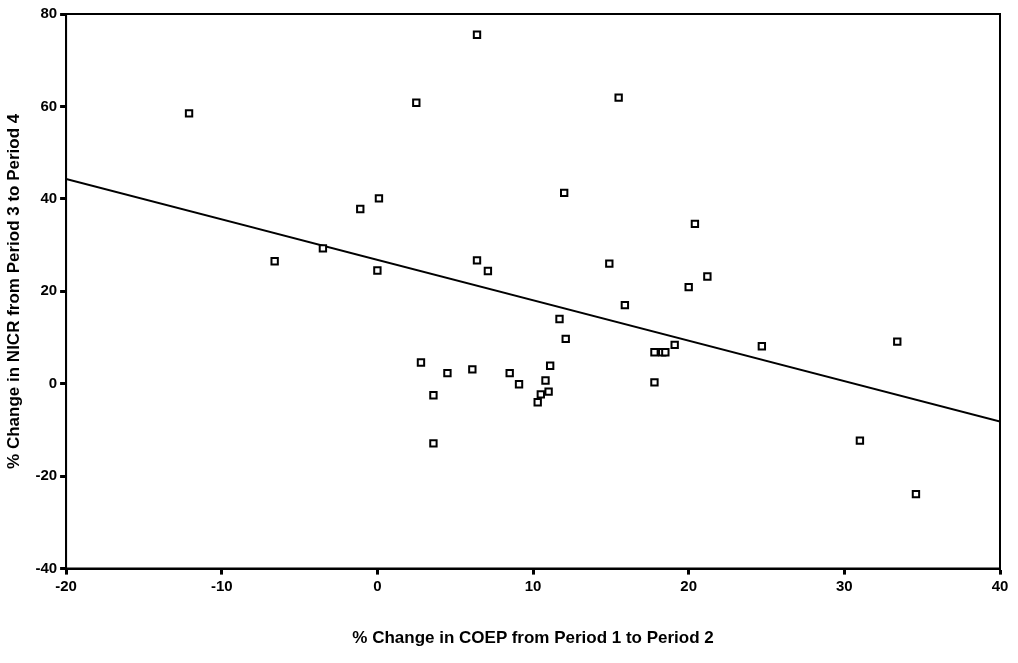  What do you see at coordinates (533, 585) in the screenshot?
I see `x-tick-label: 10` at bounding box center [533, 585].